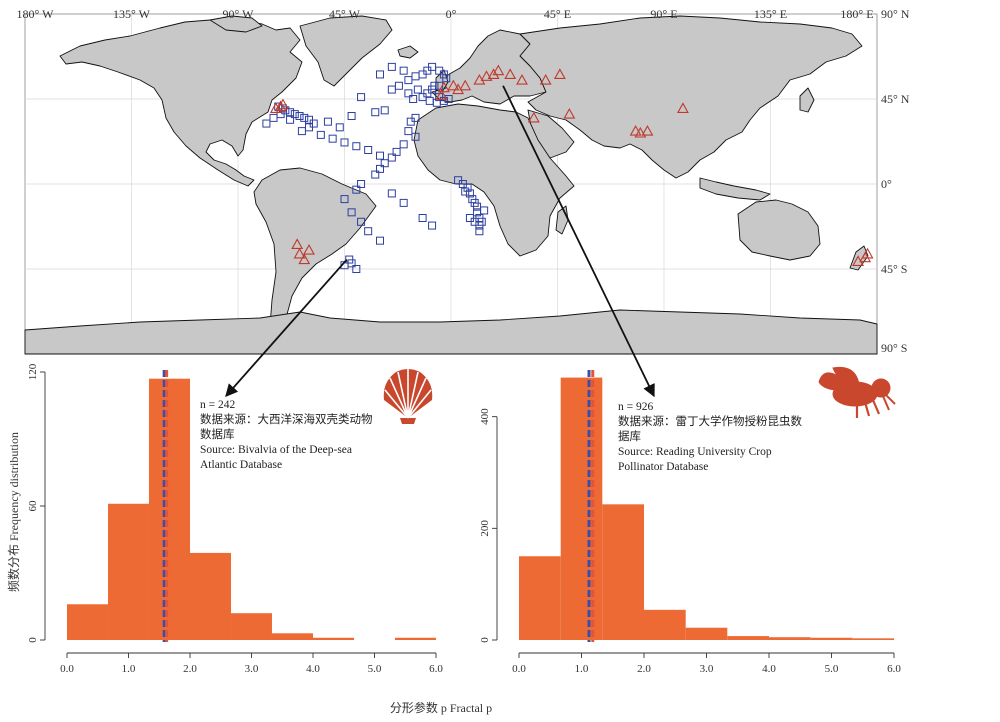  What do you see at coordinates (13, 512) in the screenshot?
I see `y-axis-title: 频数分布 Frequency distribution` at bounding box center [13, 512].